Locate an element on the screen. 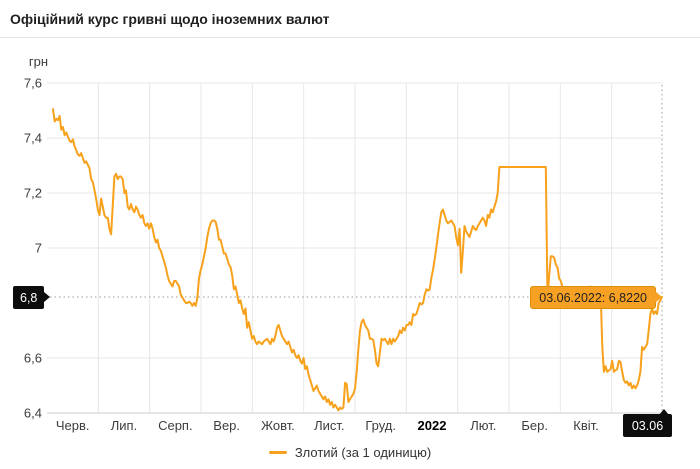  x-tick-label: Груд. is located at coordinates (380, 425).